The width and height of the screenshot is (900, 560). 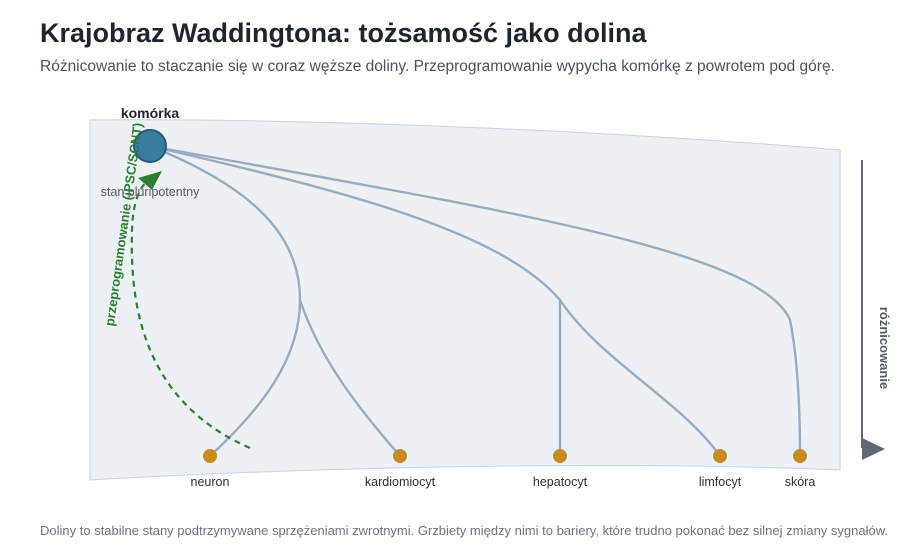 I want to click on fate-label-limfocyt: limfocyt, so click(x=720, y=482).